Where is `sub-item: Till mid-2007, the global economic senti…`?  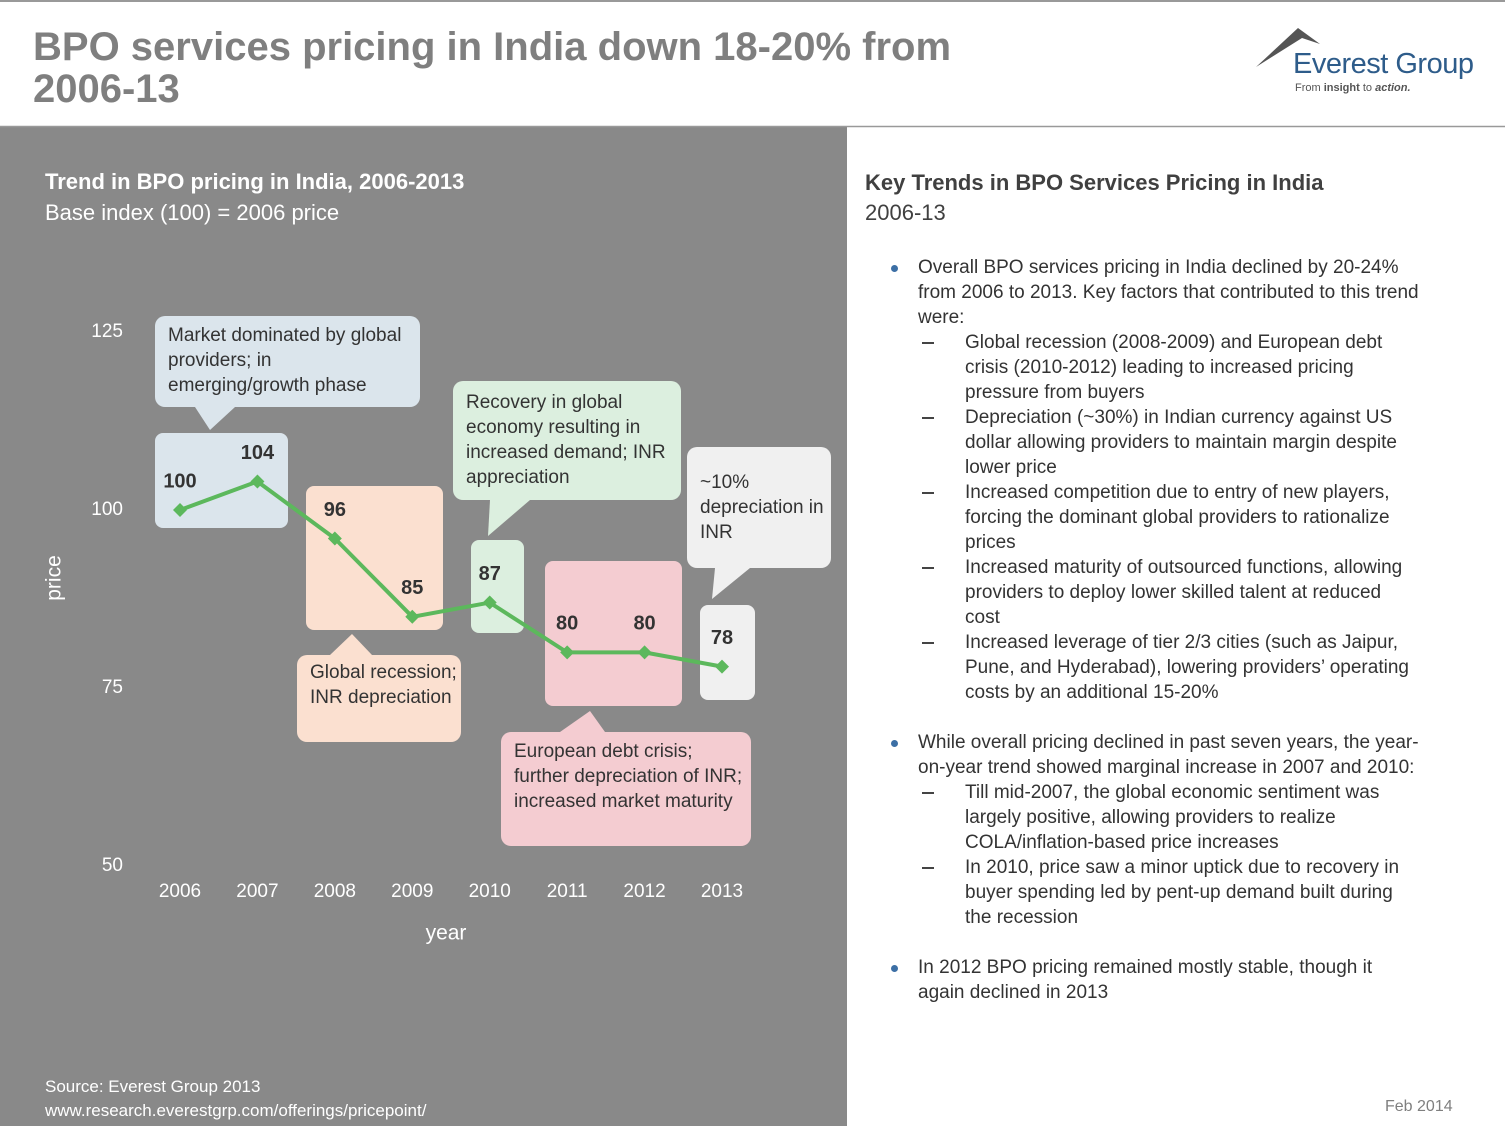
sub-item: Till mid-2007, the global economic senti… is located at coordinates (1169, 817).